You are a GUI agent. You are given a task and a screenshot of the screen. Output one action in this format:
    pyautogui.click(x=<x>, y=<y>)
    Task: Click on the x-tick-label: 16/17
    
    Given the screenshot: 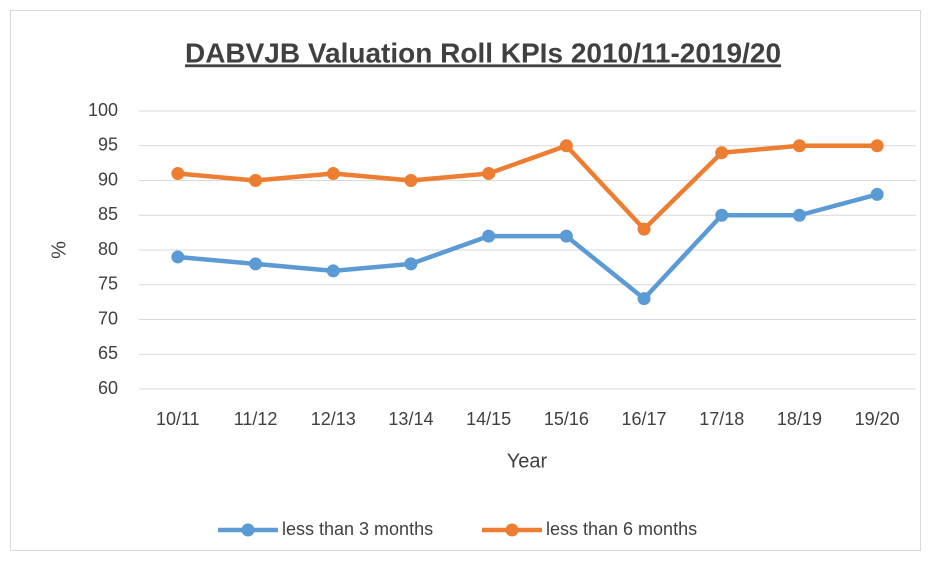 What is the action you would take?
    pyautogui.click(x=644, y=419)
    